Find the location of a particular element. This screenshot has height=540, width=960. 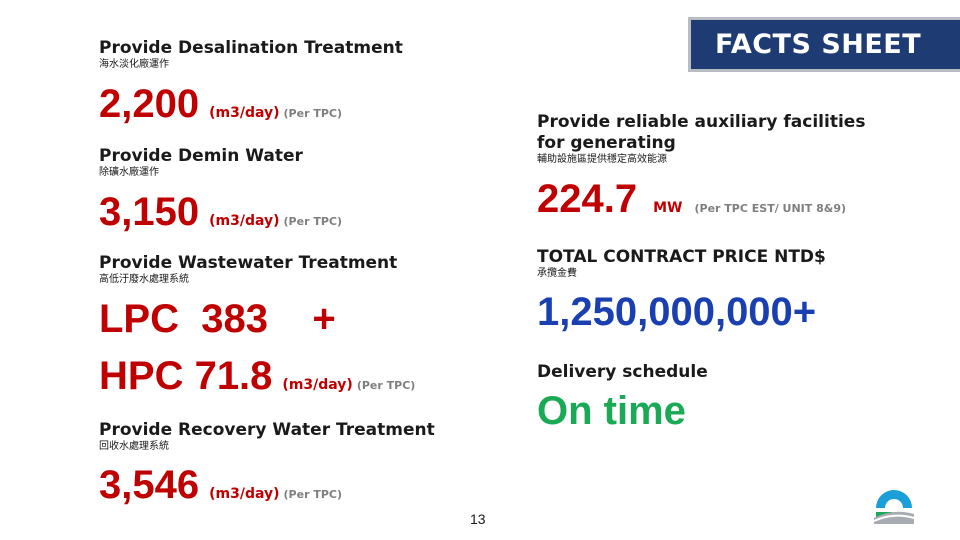

wastewater-title: Provide Wastewater Treatment is located at coordinates (248, 263).